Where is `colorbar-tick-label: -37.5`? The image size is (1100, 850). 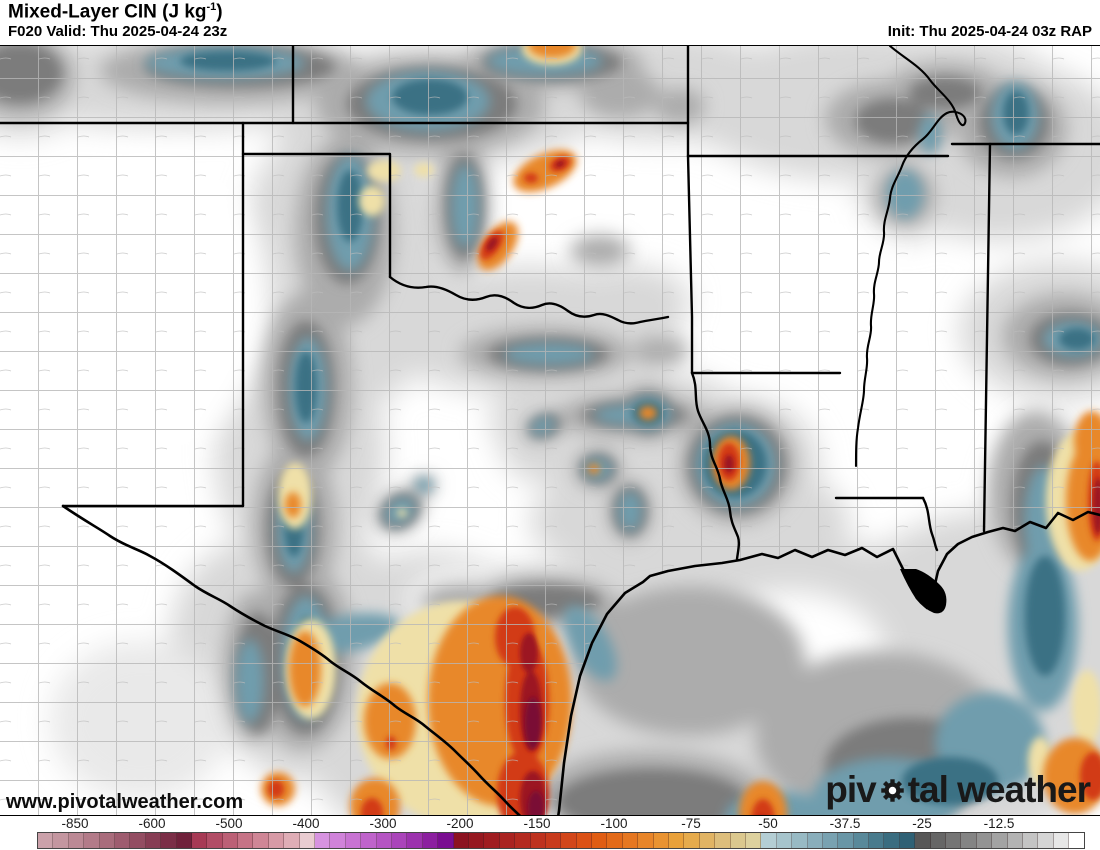
colorbar-tick-label: -37.5 is located at coordinates (845, 823).